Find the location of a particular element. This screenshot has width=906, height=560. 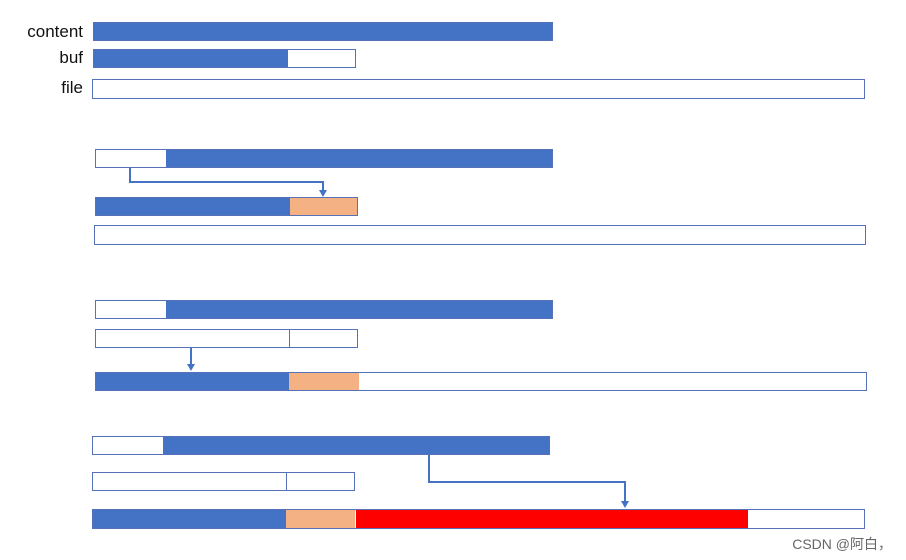

stage3-buf-bar is located at coordinates (226, 338).